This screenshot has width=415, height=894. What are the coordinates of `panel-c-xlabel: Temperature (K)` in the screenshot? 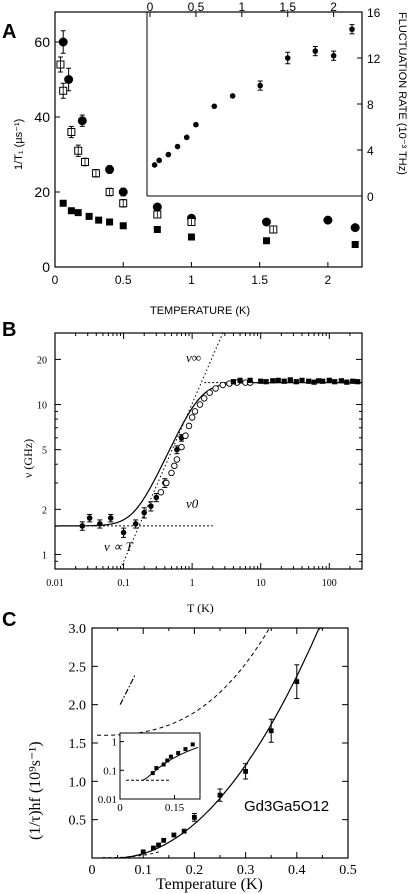 It's located at (209, 884).